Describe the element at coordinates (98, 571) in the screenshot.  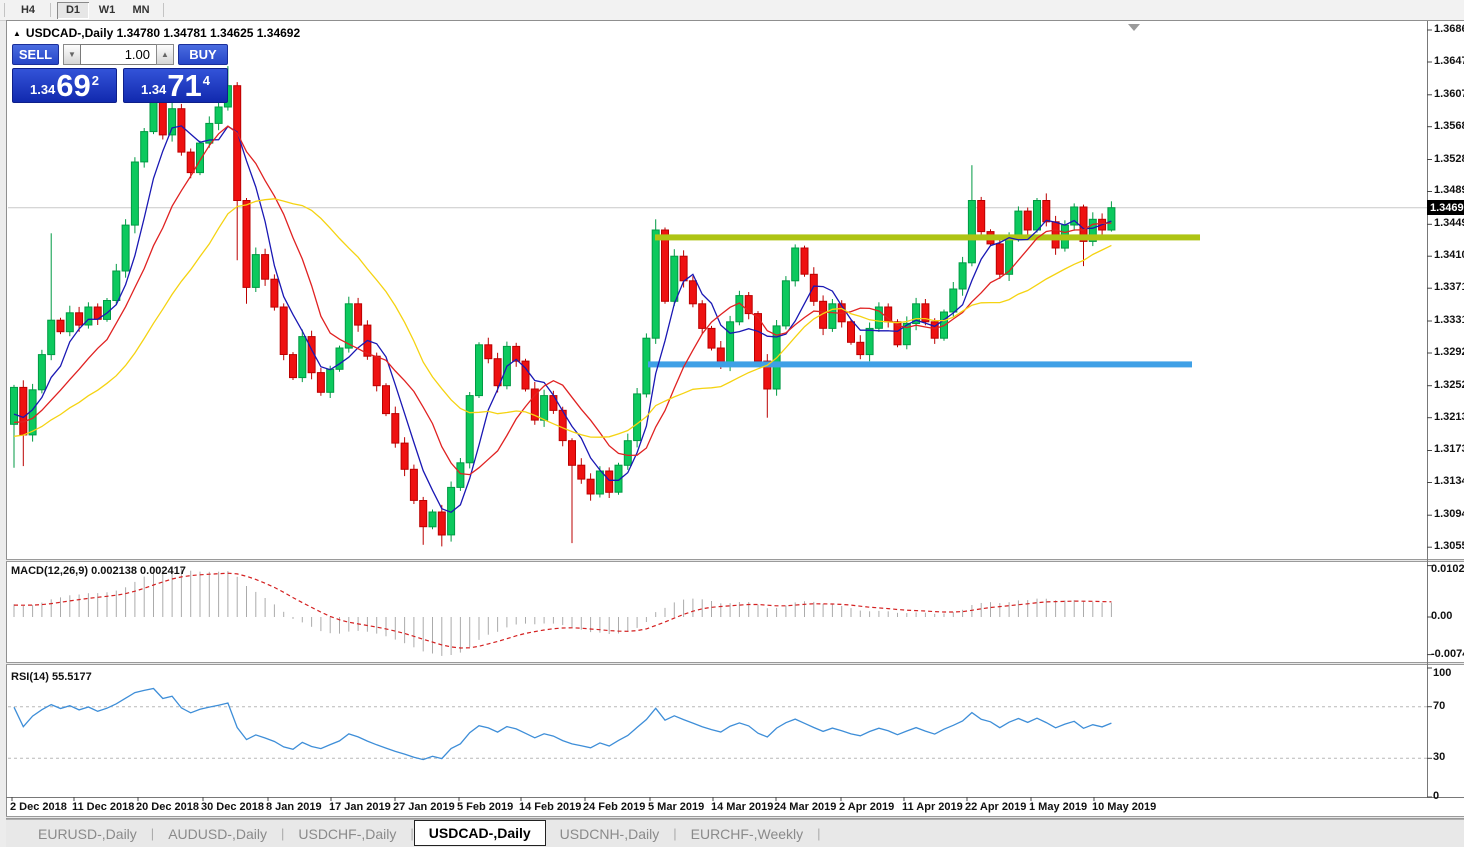
I see `macd-label: MACD(12,26,9) 0.002138 0.002417` at that location.